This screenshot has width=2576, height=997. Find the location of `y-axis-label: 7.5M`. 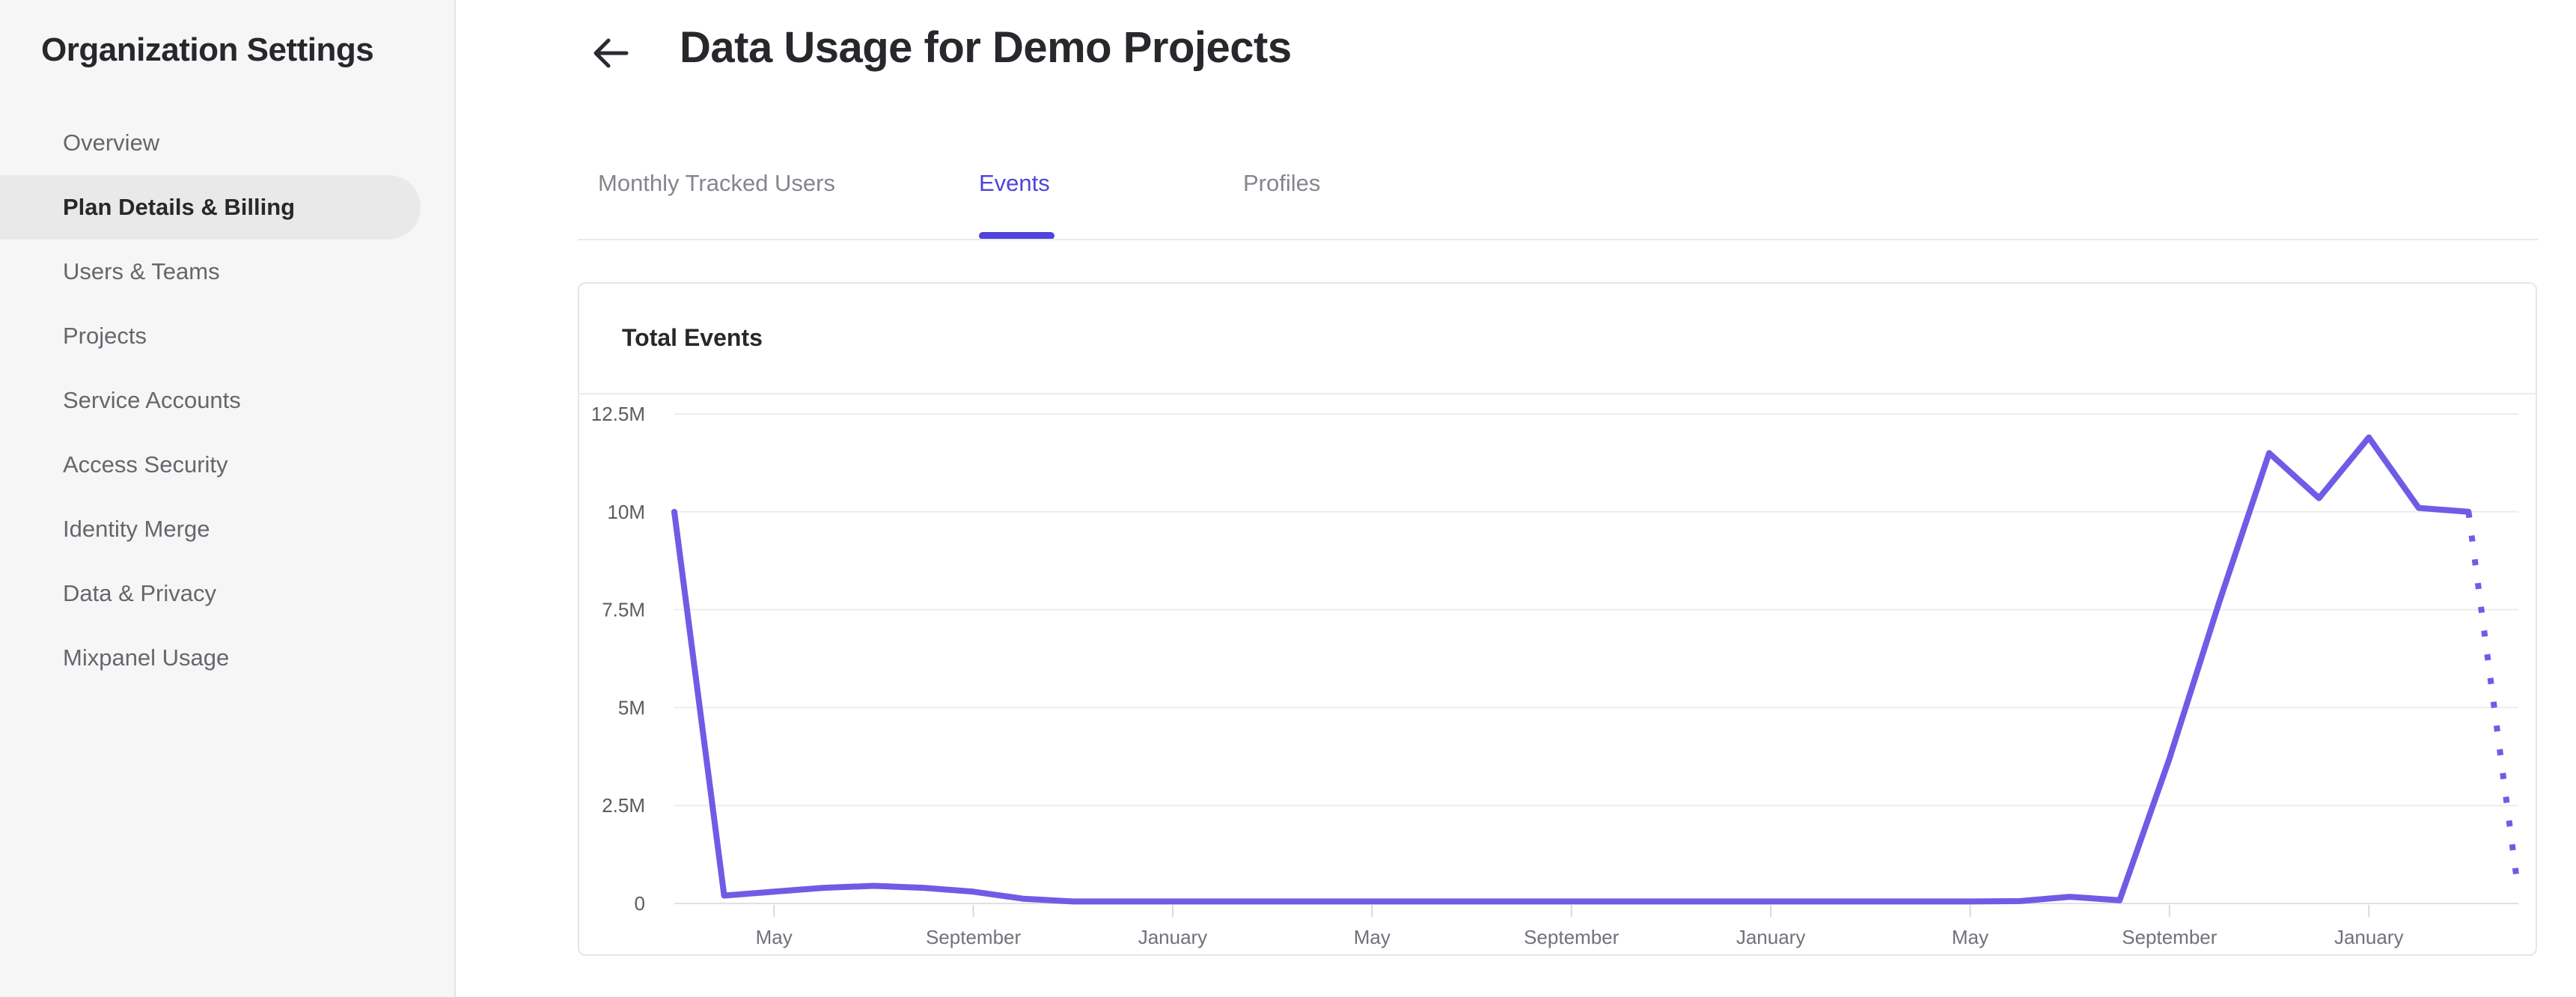

y-axis-label: 7.5M is located at coordinates (623, 610).